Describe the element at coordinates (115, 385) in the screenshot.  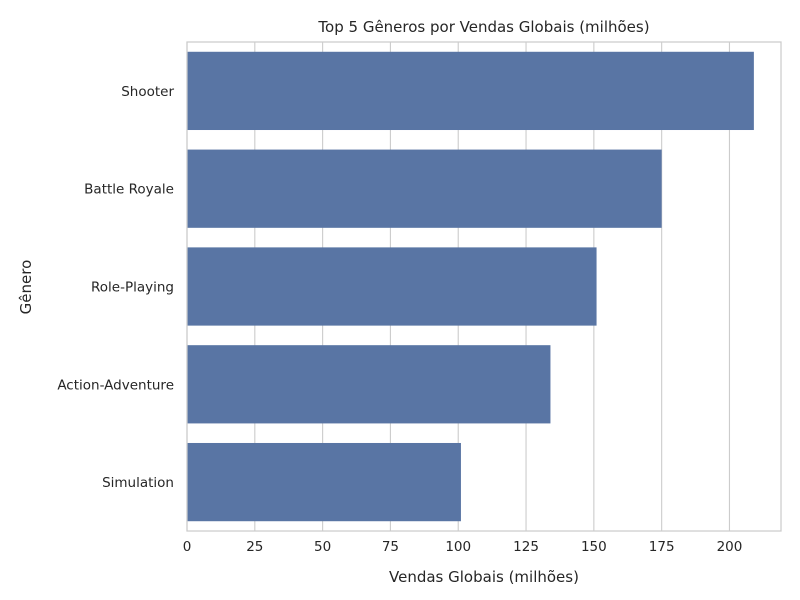
I see `y-tick-label: Action-Adventure` at that location.